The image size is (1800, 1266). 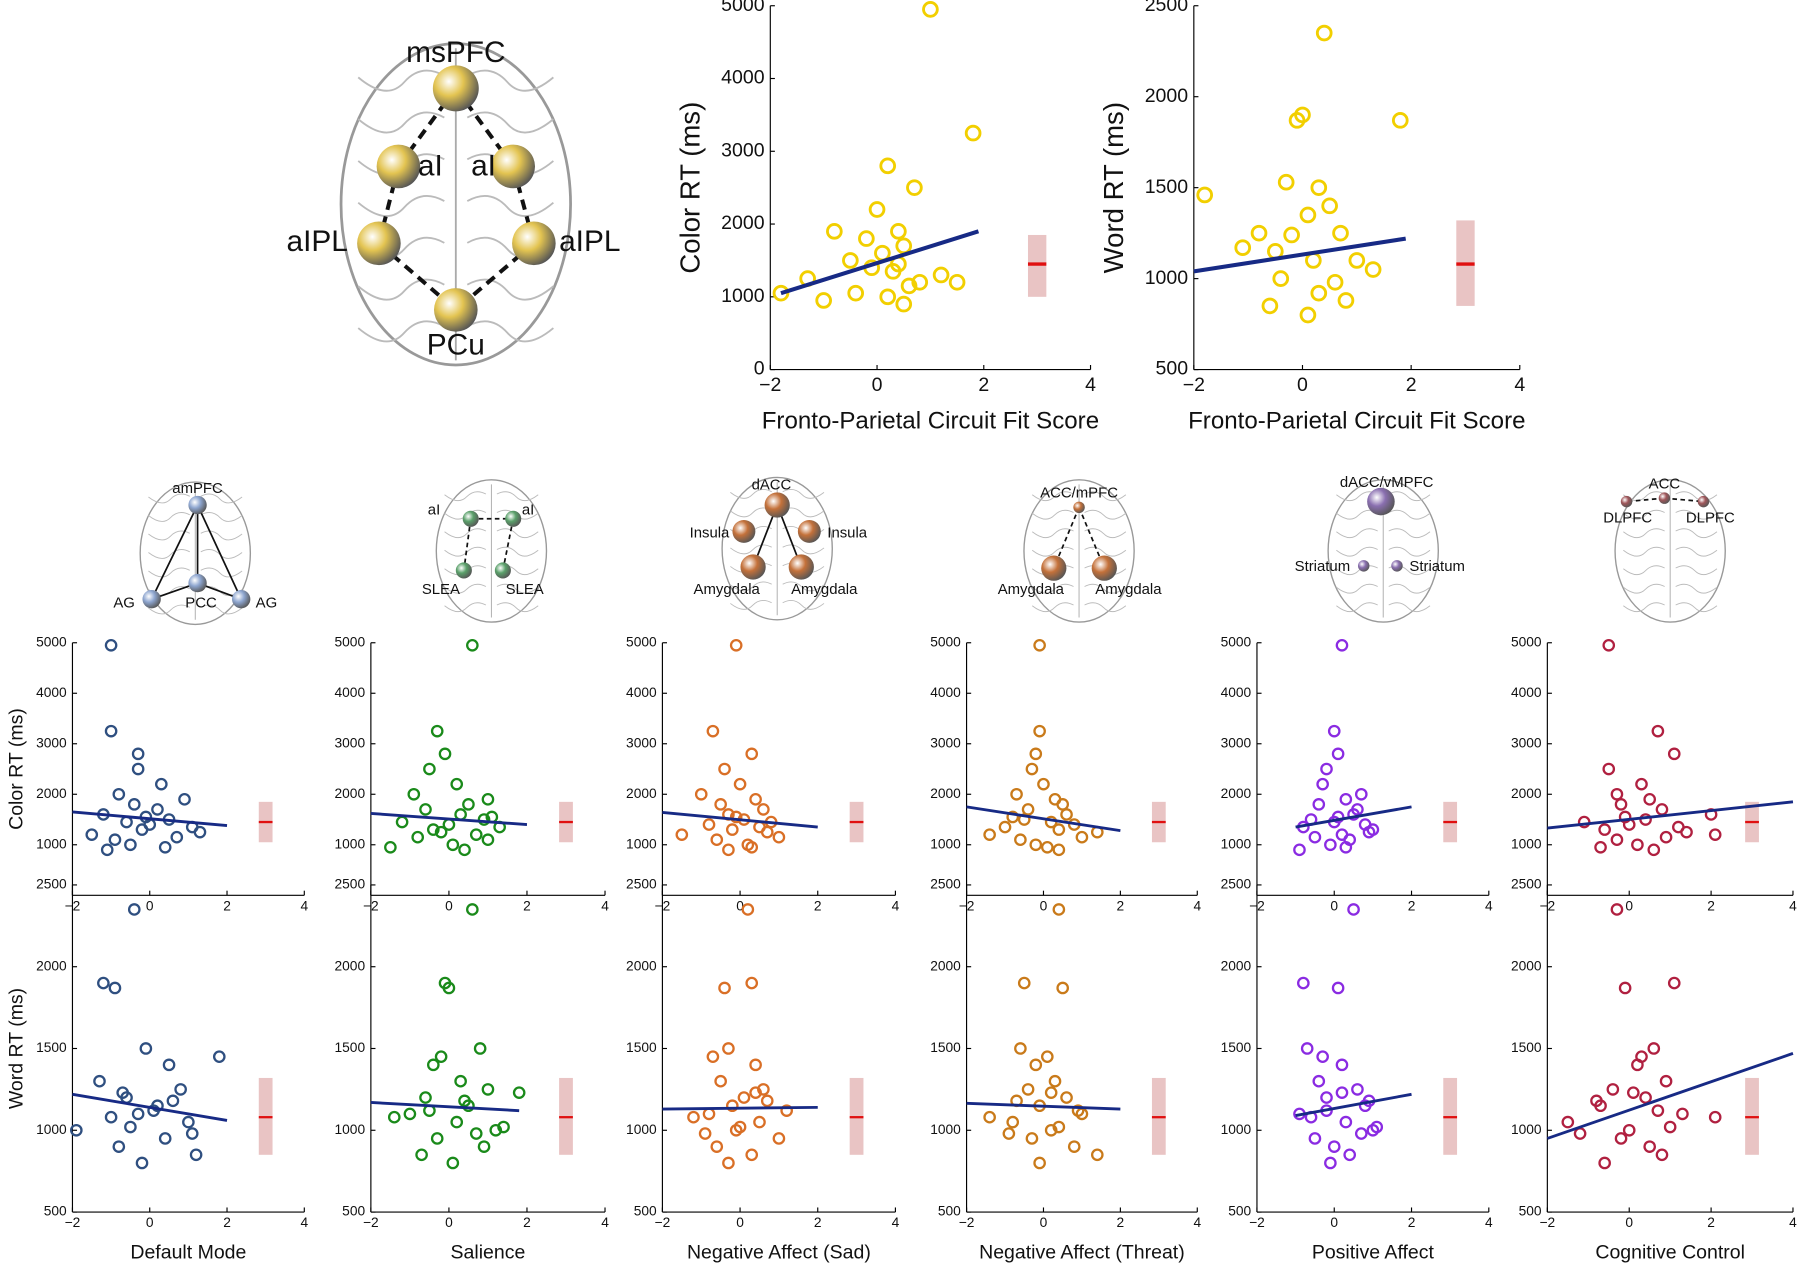 What do you see at coordinates (1079, 492) in the screenshot?
I see `region-label: ACC/mPFC` at bounding box center [1079, 492].